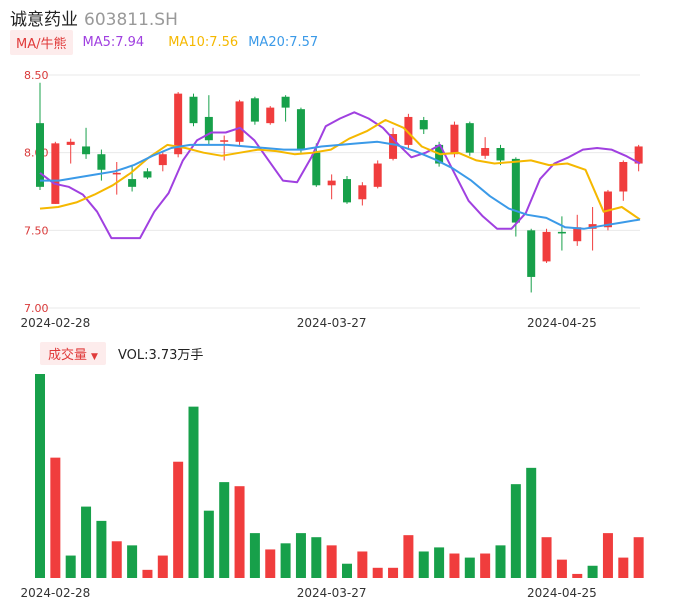 This screenshot has width=686, height=606. I want to click on ma5-legend: MA5:7.94, so click(113, 42).